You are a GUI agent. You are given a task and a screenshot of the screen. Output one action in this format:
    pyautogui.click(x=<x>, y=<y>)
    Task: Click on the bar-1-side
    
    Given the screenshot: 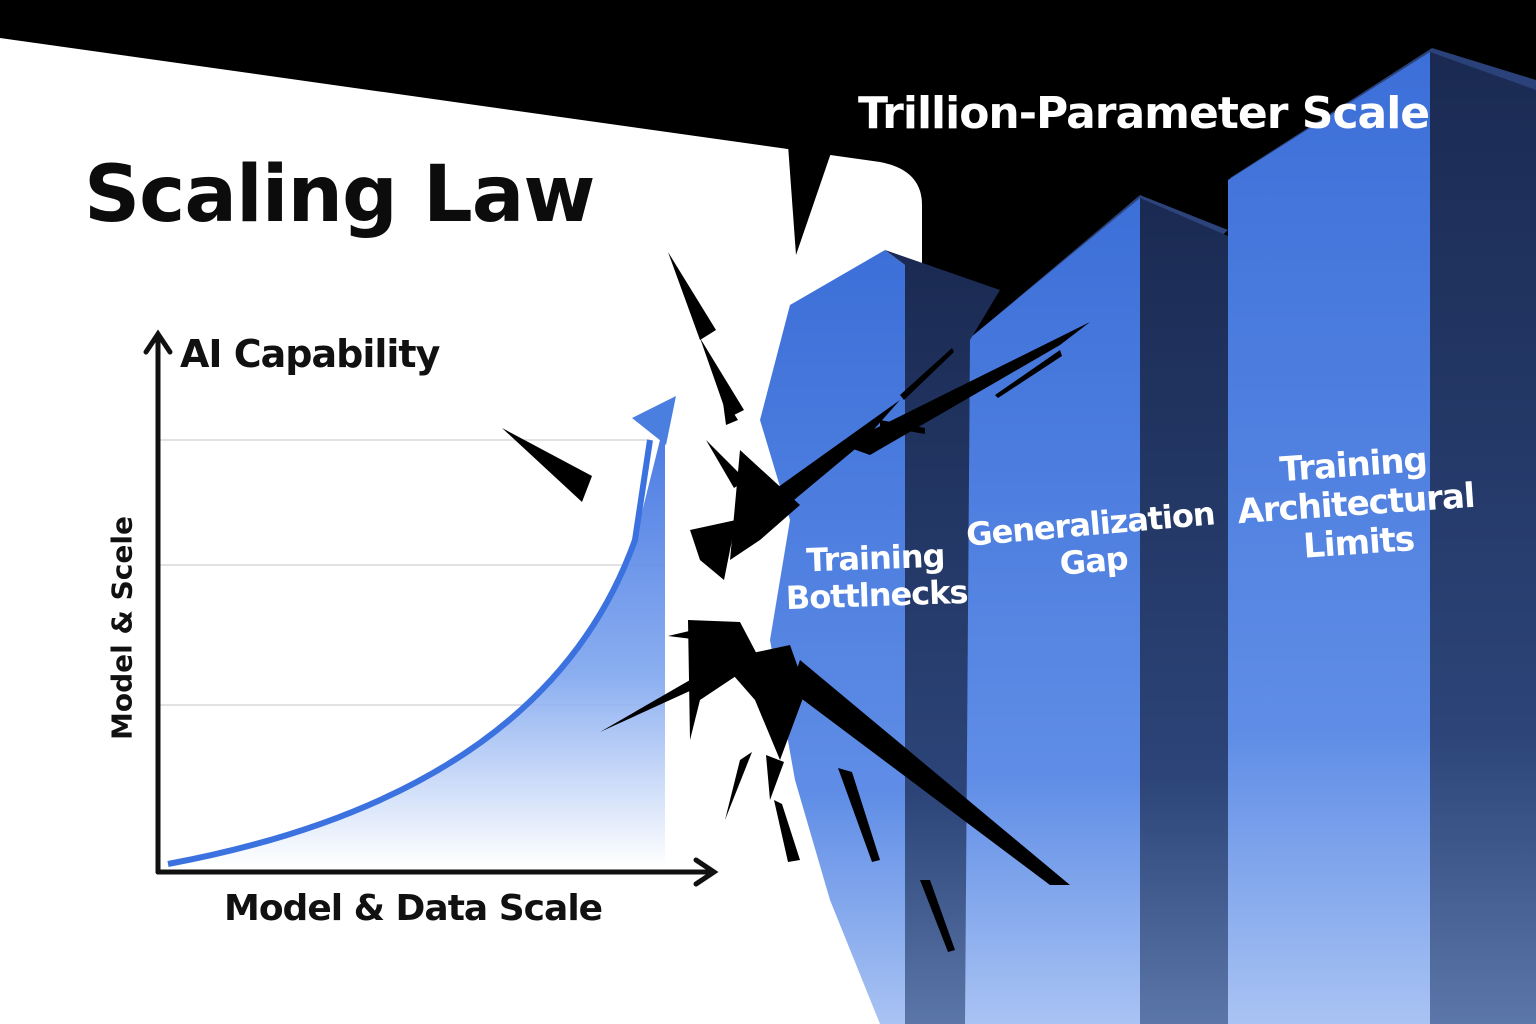 What is the action you would take?
    pyautogui.click(x=942, y=637)
    